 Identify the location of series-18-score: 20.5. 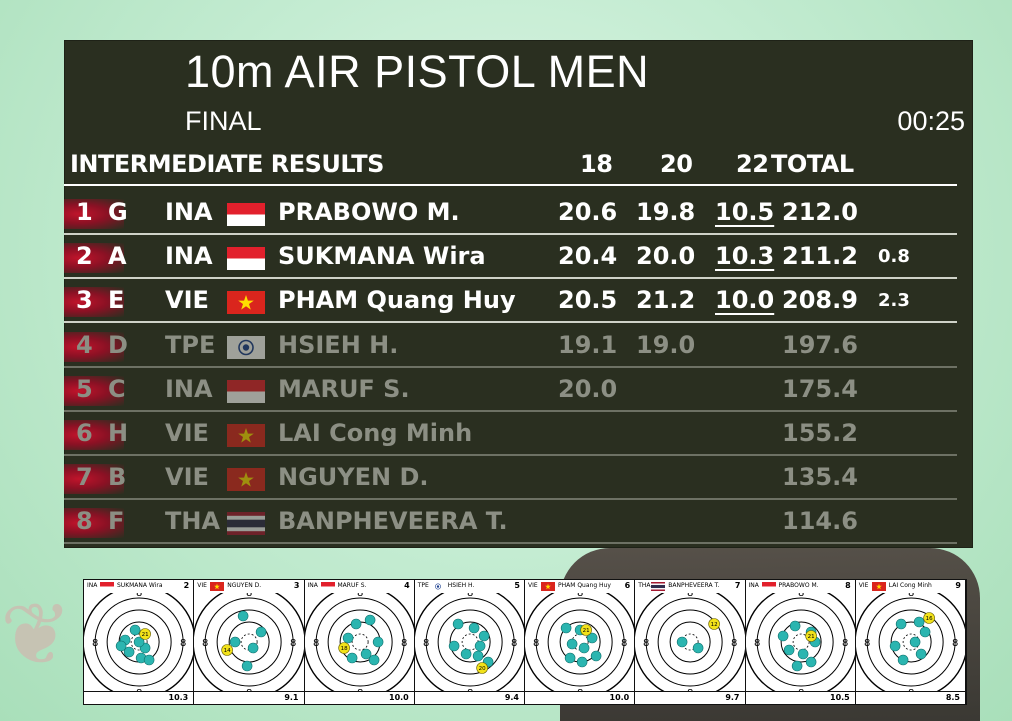
(588, 300).